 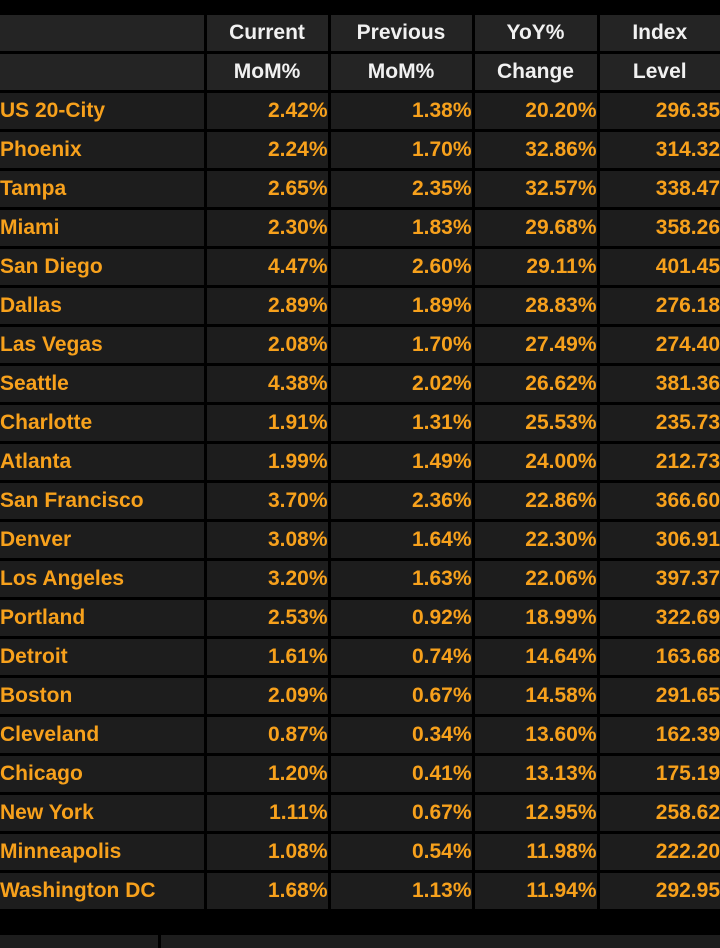 I want to click on table-row: Las Vegas 2.08% 1.70% 27.49% 274.40, so click(x=360, y=345).